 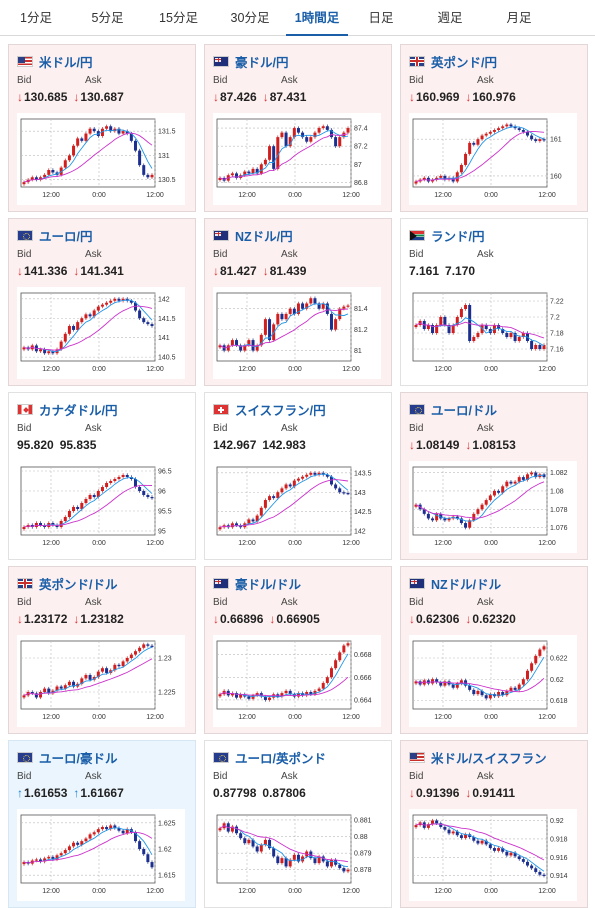 I want to click on tab-0: 1分足, so click(x=36, y=18).